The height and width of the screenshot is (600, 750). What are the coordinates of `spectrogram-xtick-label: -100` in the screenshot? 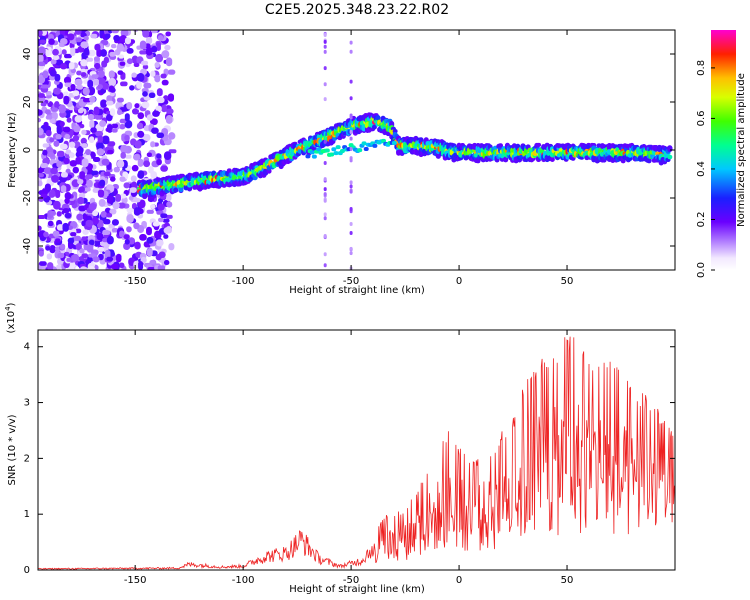 It's located at (243, 281).